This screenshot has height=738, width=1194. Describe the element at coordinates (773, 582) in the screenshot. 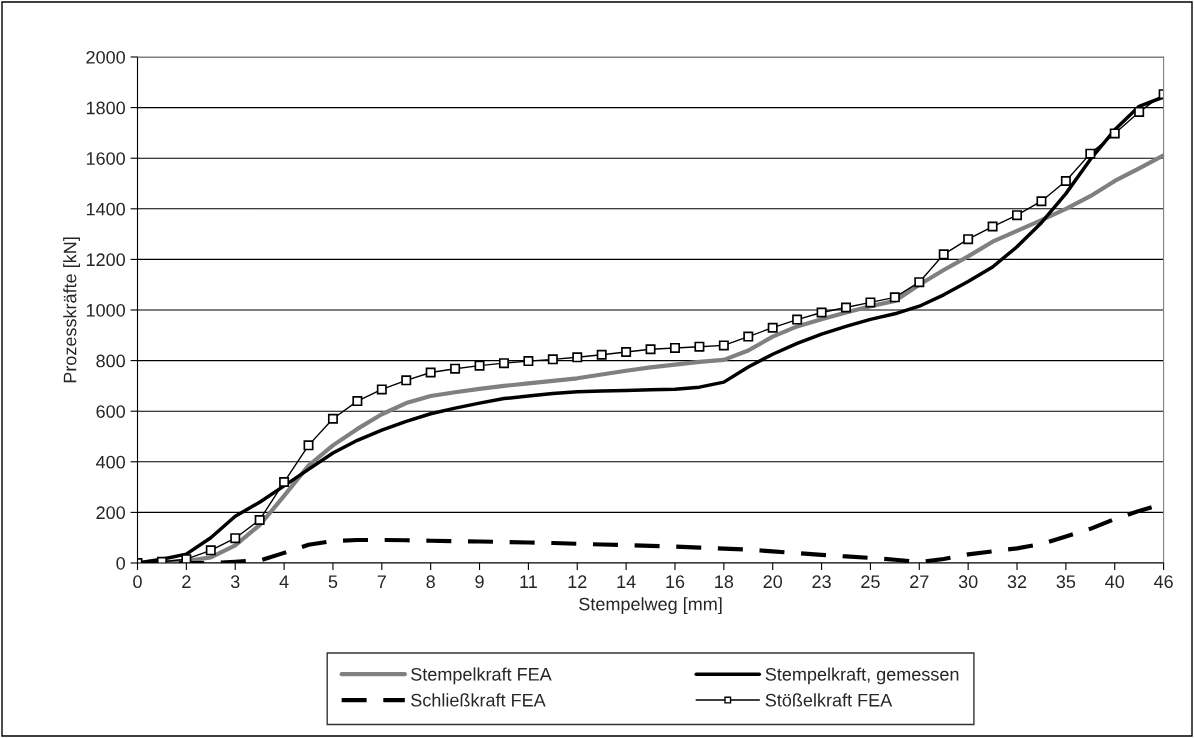

I see `x-tick-label: 20` at that location.